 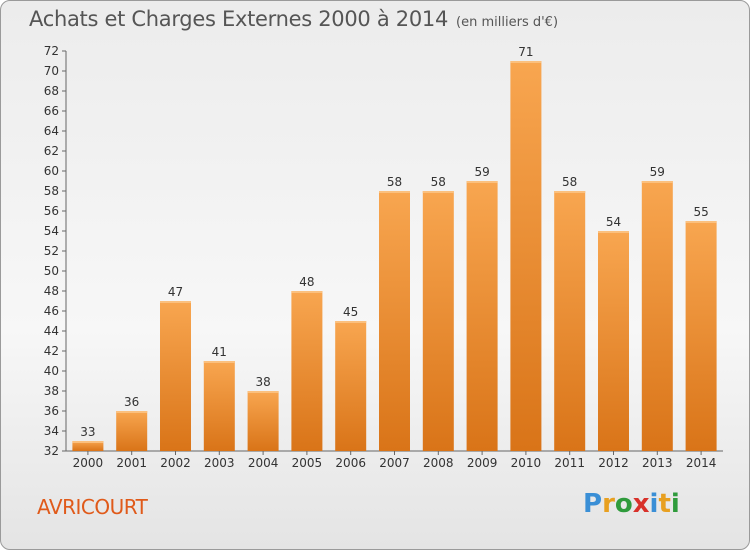 What do you see at coordinates (219, 463) in the screenshot?
I see `x-tick-label-2003: 2003` at bounding box center [219, 463].